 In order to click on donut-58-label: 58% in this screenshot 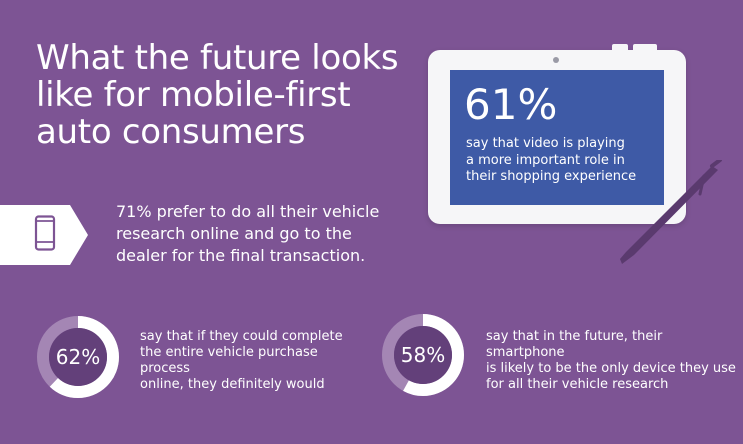, I will do `click(423, 355)`.